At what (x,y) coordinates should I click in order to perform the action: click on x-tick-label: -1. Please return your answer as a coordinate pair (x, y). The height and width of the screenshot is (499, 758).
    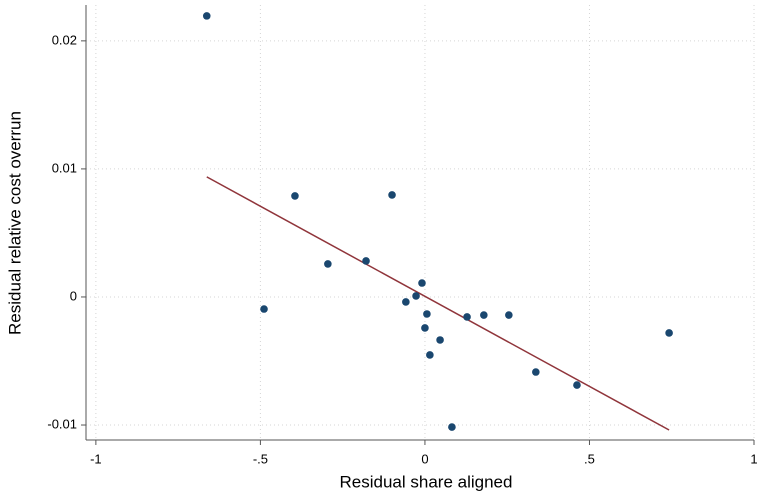
    Looking at the image, I should click on (96, 458).